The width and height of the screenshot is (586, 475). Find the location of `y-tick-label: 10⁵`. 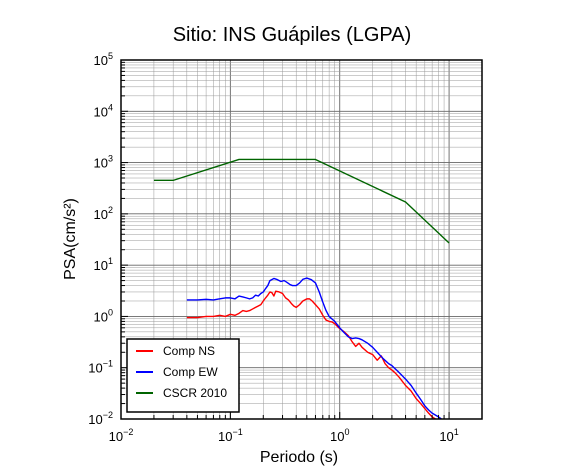

y-tick-label: 10⁵ is located at coordinates (103, 59).